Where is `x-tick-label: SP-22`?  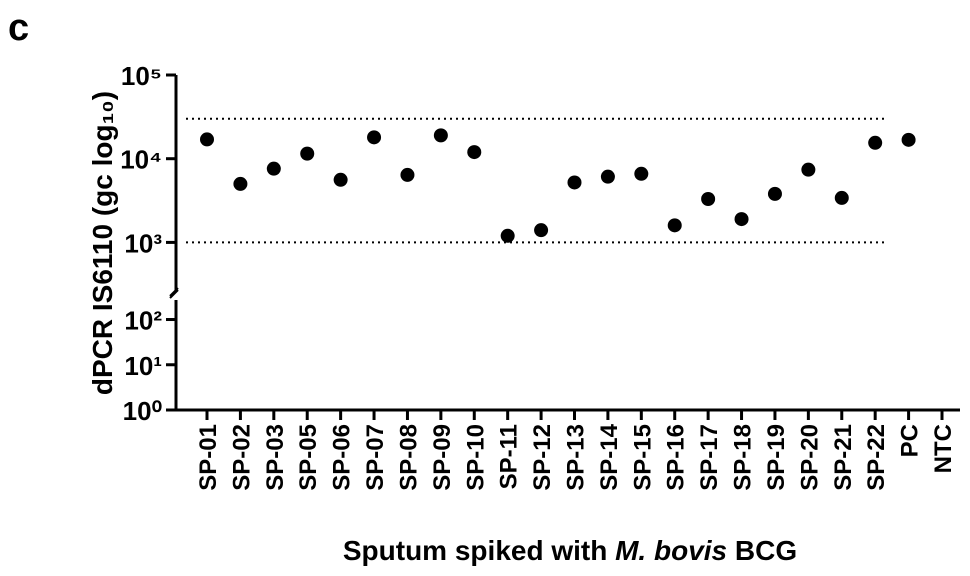 x-tick-label: SP-22 is located at coordinates (876, 457).